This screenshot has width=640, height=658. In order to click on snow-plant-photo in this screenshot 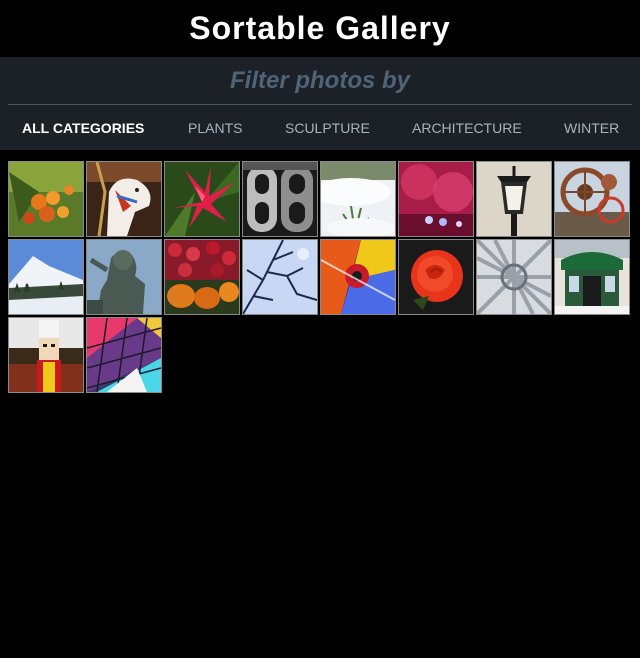, I will do `click(358, 199)`.